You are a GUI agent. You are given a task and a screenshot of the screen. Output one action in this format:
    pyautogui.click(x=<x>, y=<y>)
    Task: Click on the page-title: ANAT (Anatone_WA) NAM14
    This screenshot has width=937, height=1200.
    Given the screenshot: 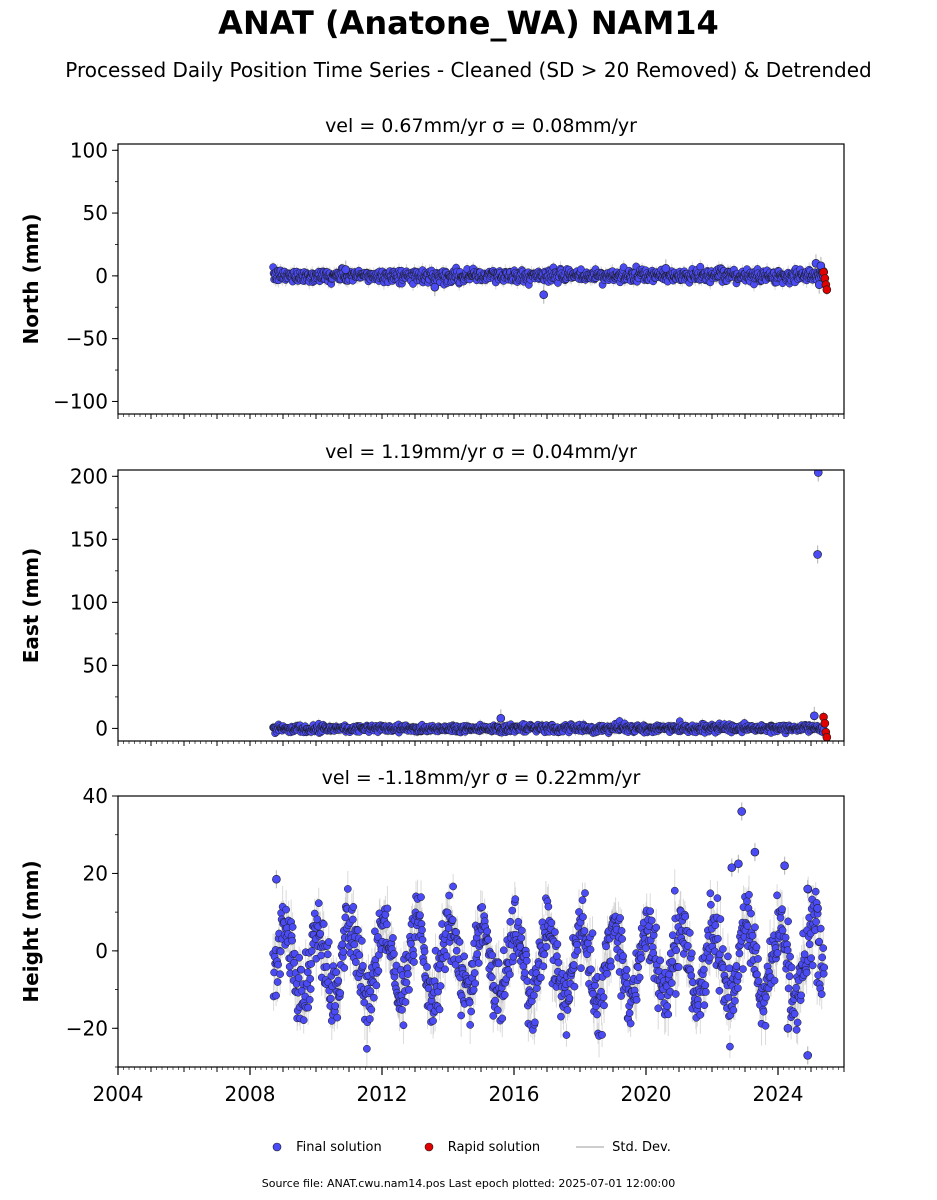 What is the action you would take?
    pyautogui.click(x=468, y=23)
    